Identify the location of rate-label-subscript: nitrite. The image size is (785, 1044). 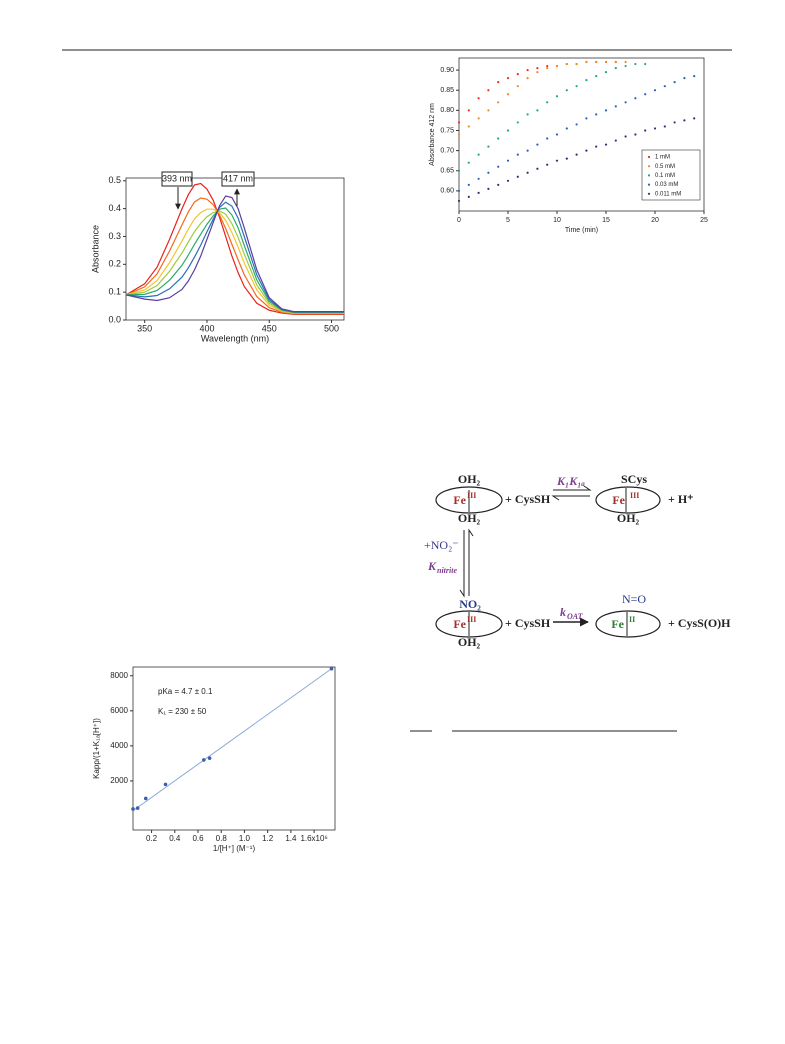
(447, 570).